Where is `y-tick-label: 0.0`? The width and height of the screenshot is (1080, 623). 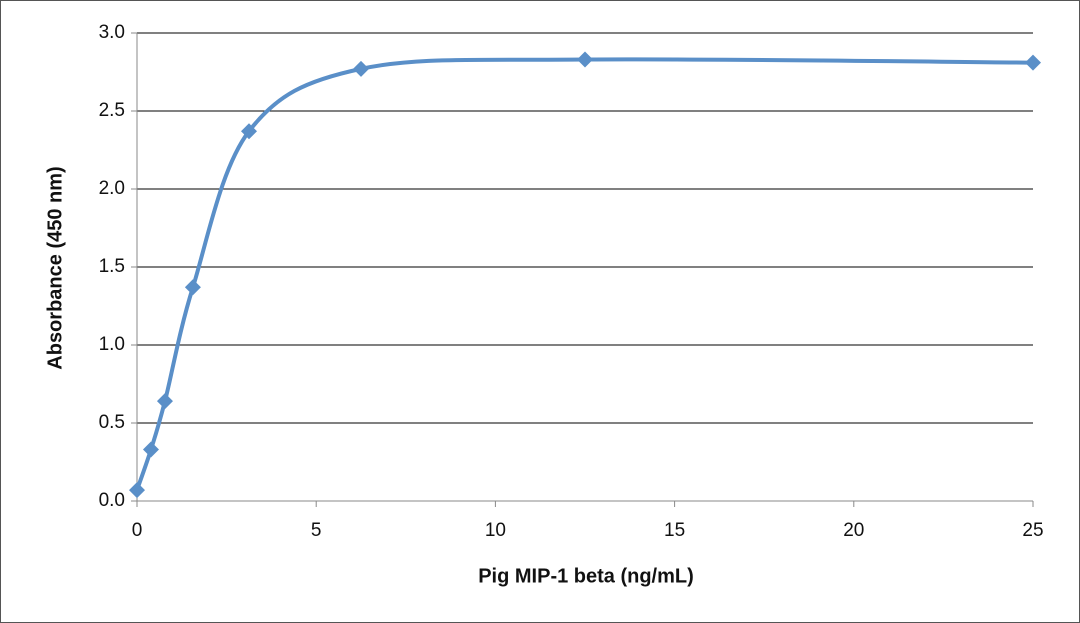 y-tick-label: 0.0 is located at coordinates (112, 500).